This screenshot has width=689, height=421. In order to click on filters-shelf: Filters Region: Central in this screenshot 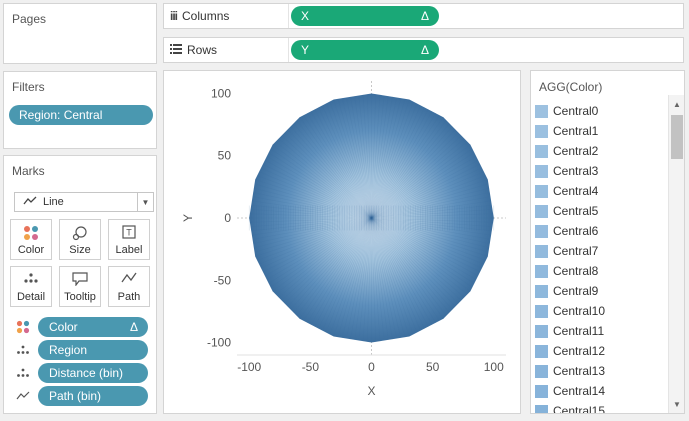, I will do `click(80, 110)`.